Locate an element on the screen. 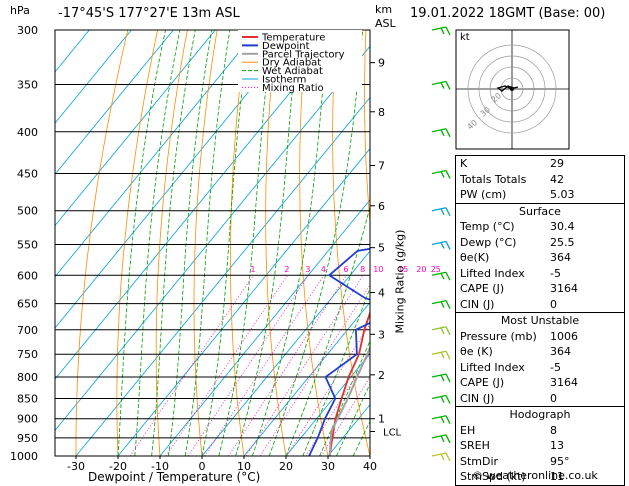  index-row: Dewp (°C) 25.5 is located at coordinates (540, 243).